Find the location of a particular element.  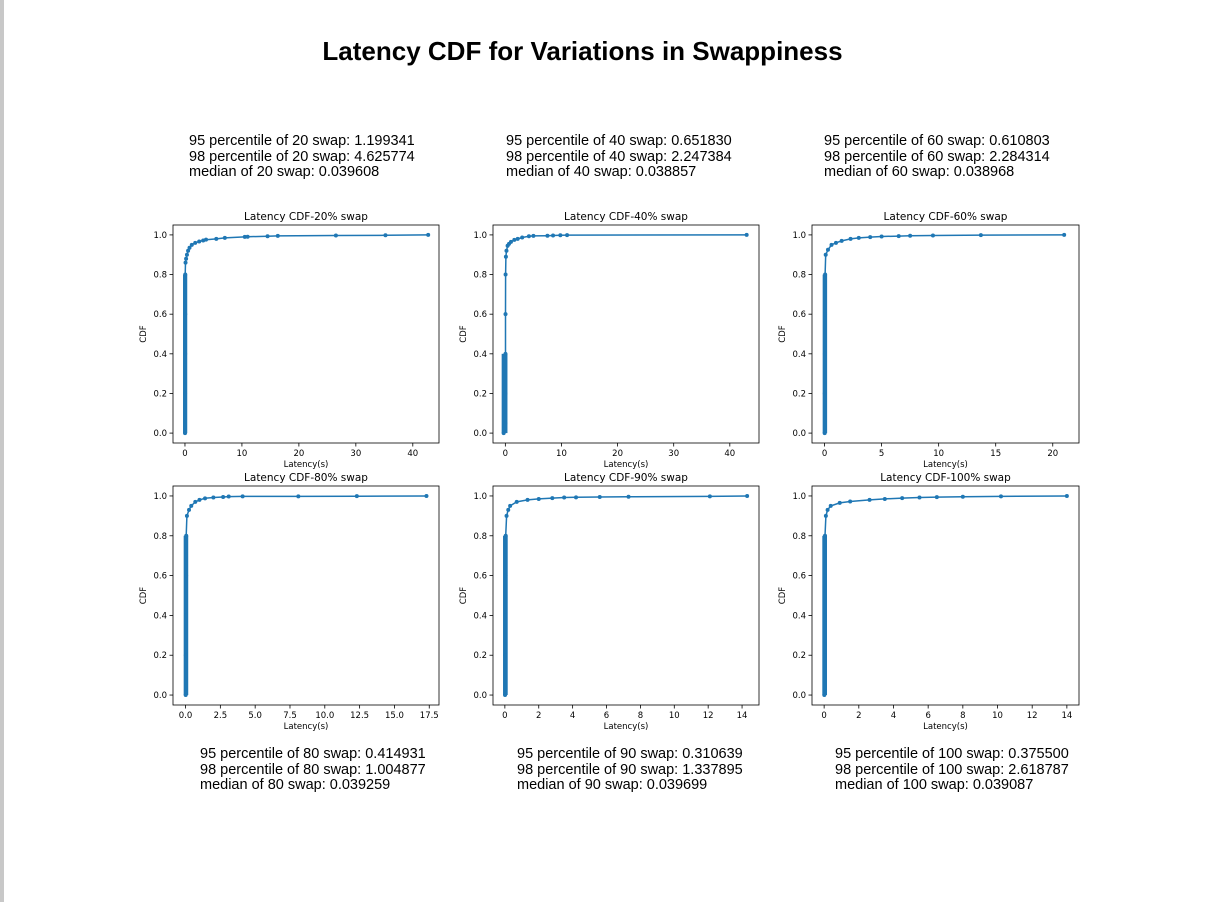

x-tick-label: 12 is located at coordinates (708, 716).